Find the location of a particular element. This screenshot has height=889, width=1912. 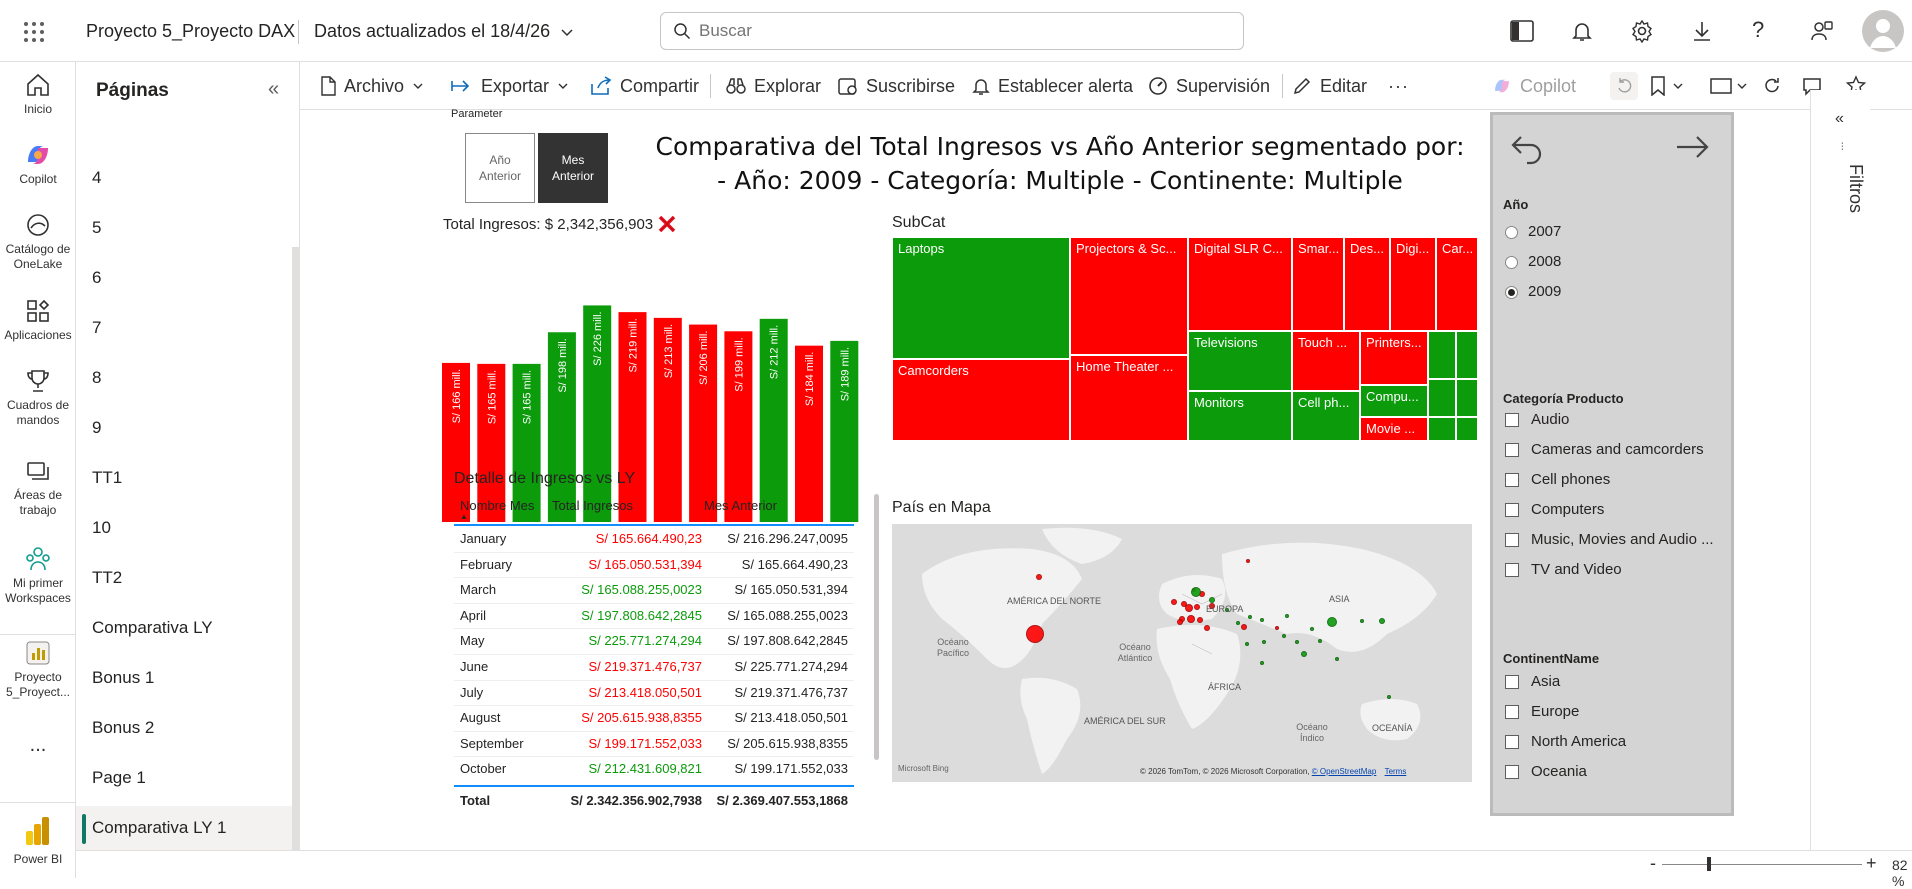

bar-january is located at coordinates (456, 442).